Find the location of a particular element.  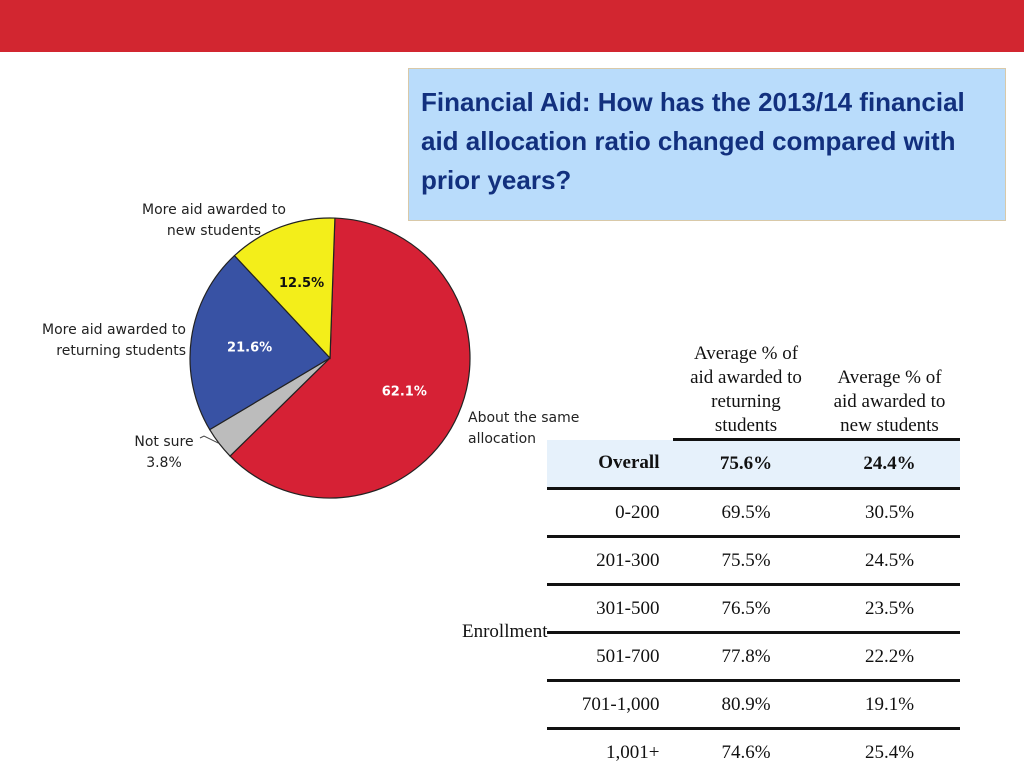

row-range: 0-200 is located at coordinates (610, 513).